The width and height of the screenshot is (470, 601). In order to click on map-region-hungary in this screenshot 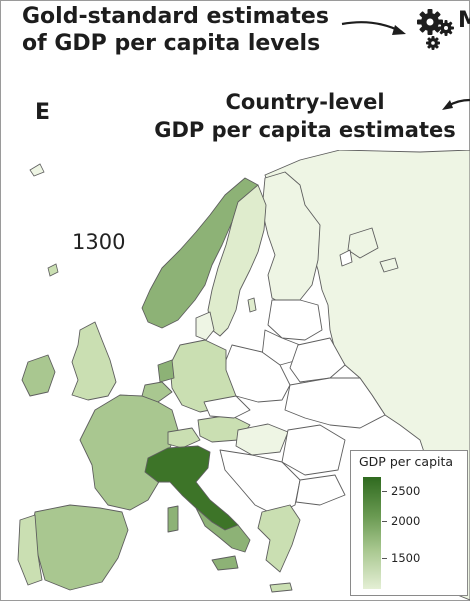, I will do `click(262, 439)`.